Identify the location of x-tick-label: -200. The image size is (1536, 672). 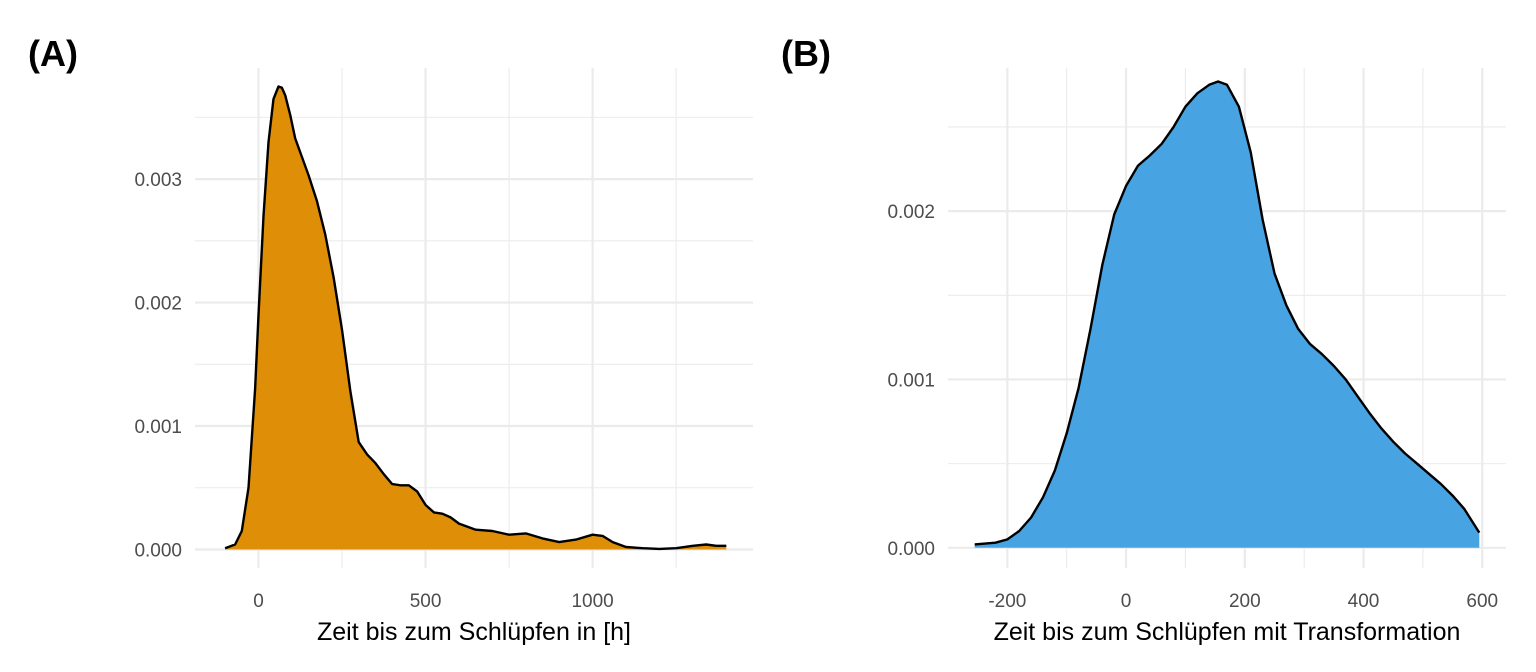
(1007, 601).